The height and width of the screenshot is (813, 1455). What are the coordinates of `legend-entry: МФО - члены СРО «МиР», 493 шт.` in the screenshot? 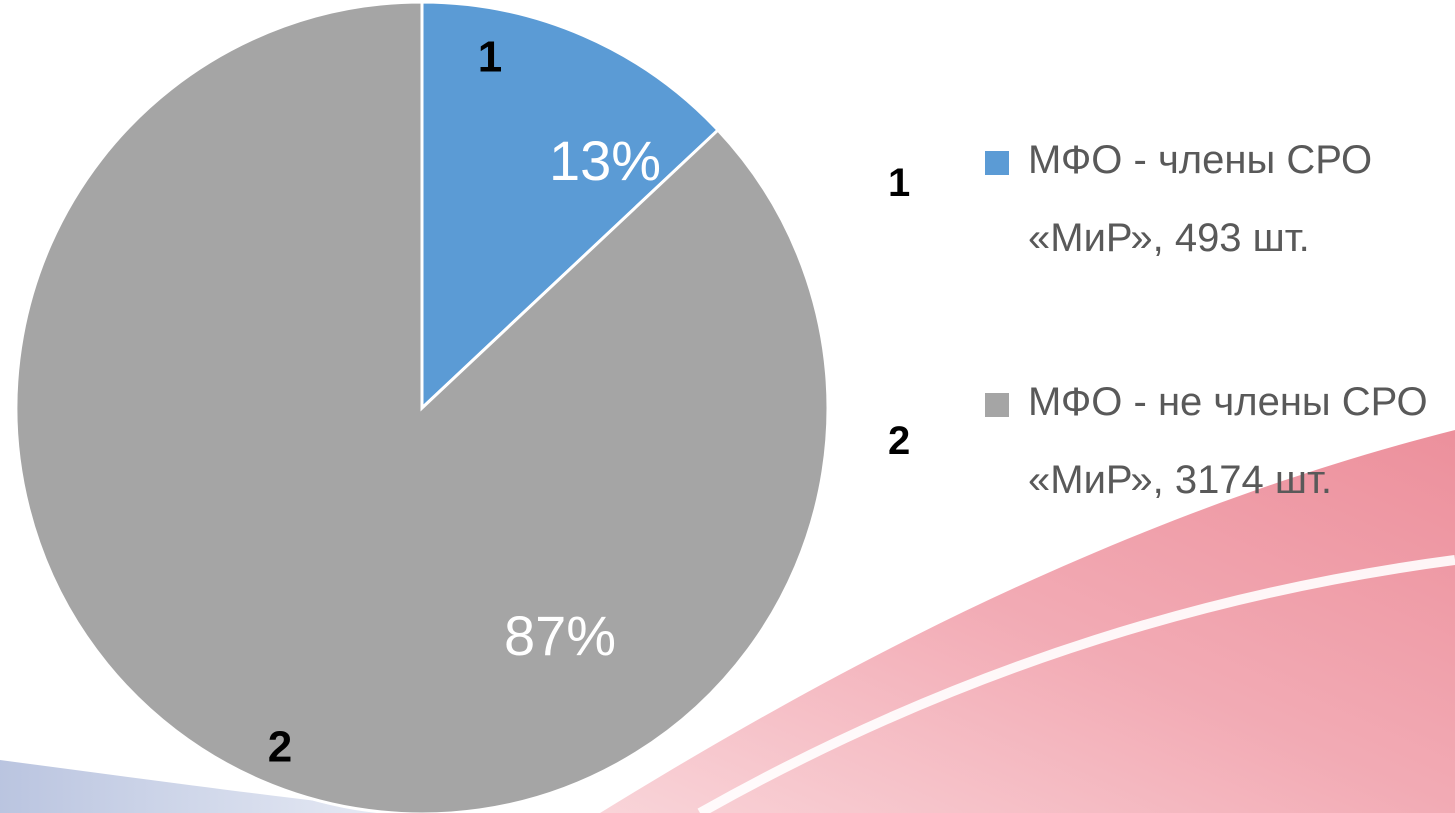 It's located at (1215, 199).